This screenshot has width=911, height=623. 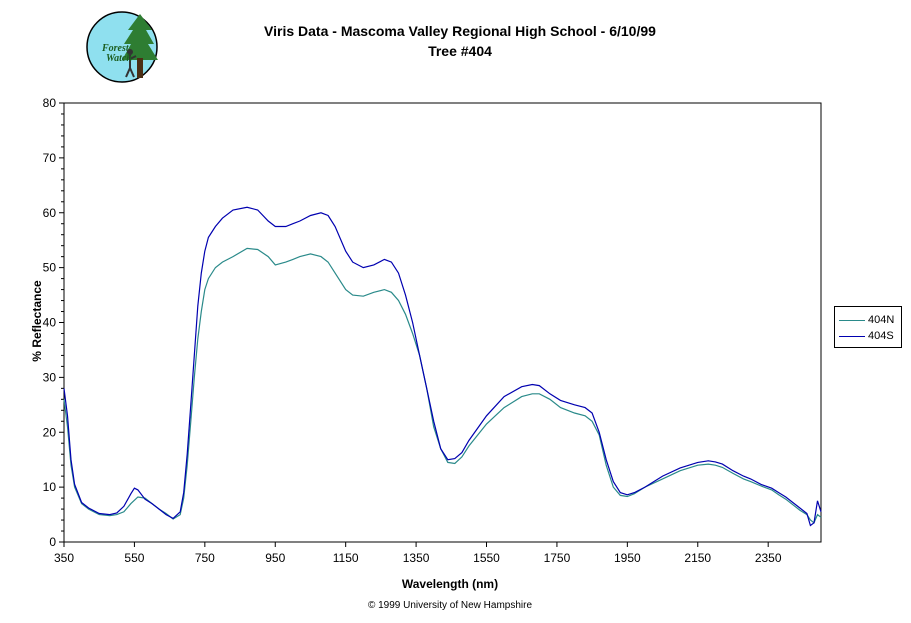 I want to click on x-tick-label: 550, so click(x=134, y=558).